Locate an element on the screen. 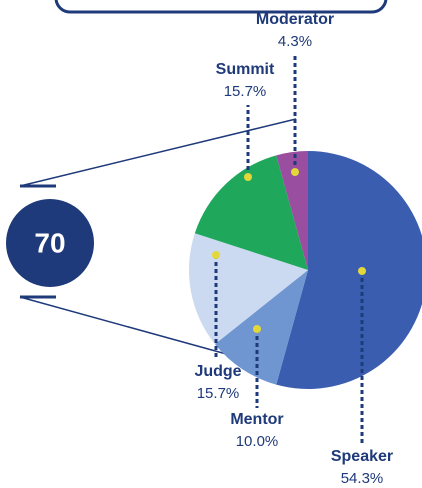 The image size is (422, 488). header-bar is located at coordinates (221, 7).